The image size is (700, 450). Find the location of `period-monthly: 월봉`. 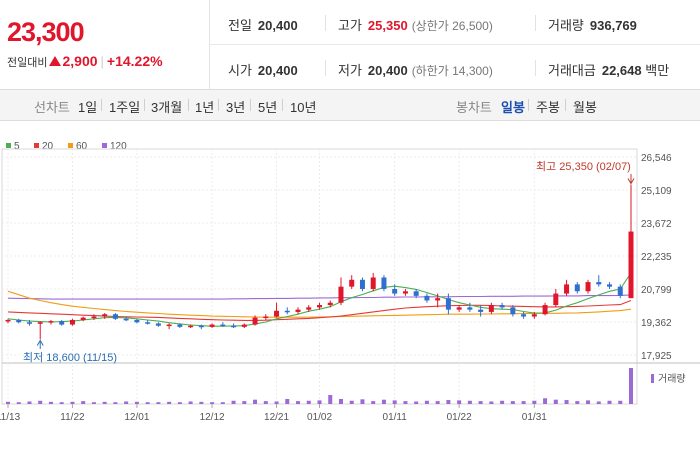

period-monthly: 월봉 is located at coordinates (585, 107).